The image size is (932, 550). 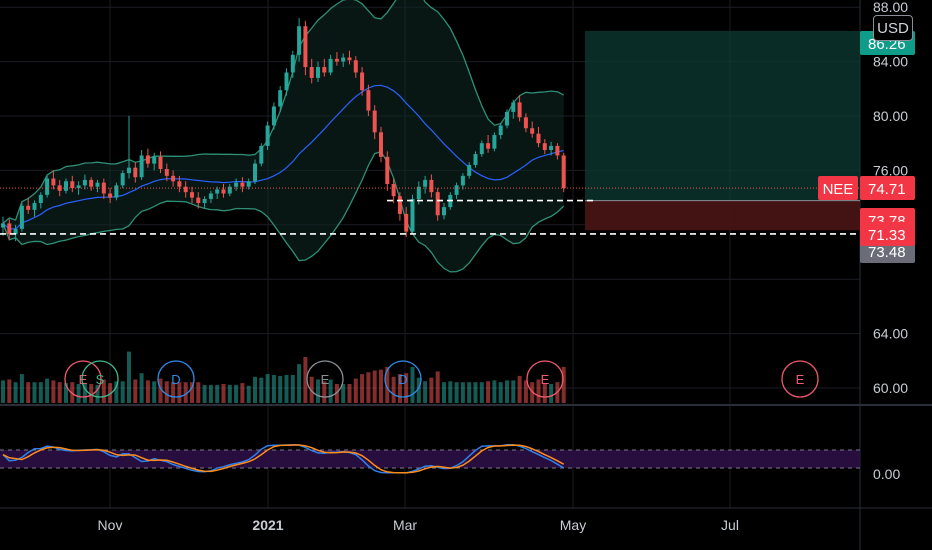 I want to click on event-label: S, so click(x=100, y=379).